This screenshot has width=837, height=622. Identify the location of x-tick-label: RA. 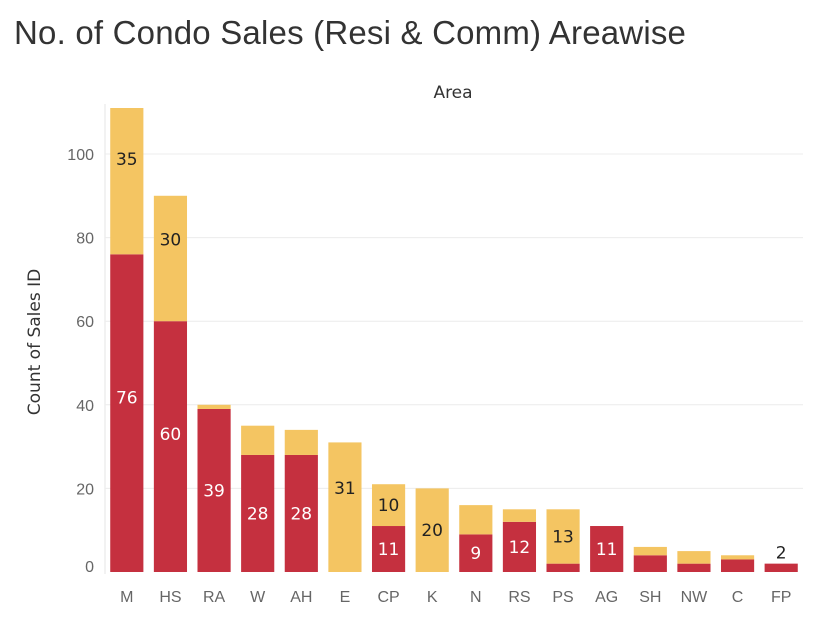
(214, 597).